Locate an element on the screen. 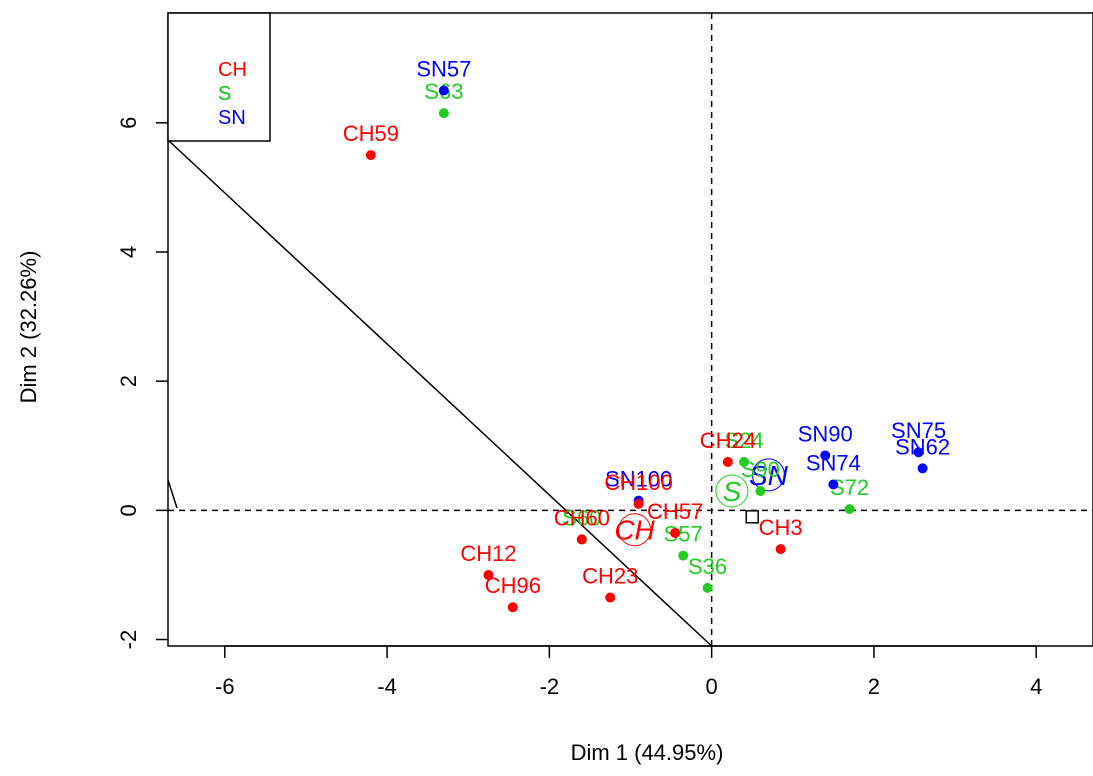  point-label: SN74 is located at coordinates (833, 463).